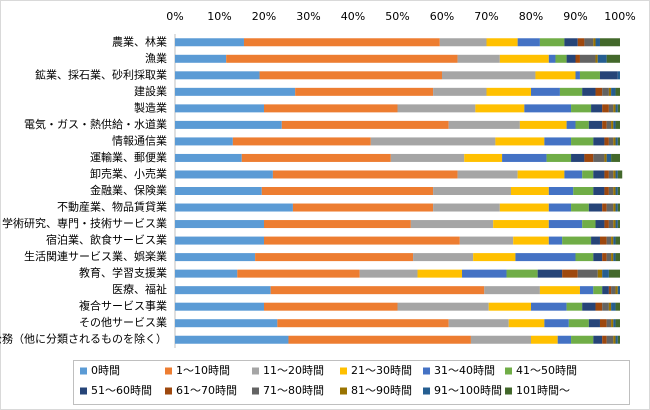 Image resolution: width=650 pixels, height=410 pixels. Describe the element at coordinates (112, 207) in the screenshot. I see `category-label: 不動産業、物品賃貸業` at that location.